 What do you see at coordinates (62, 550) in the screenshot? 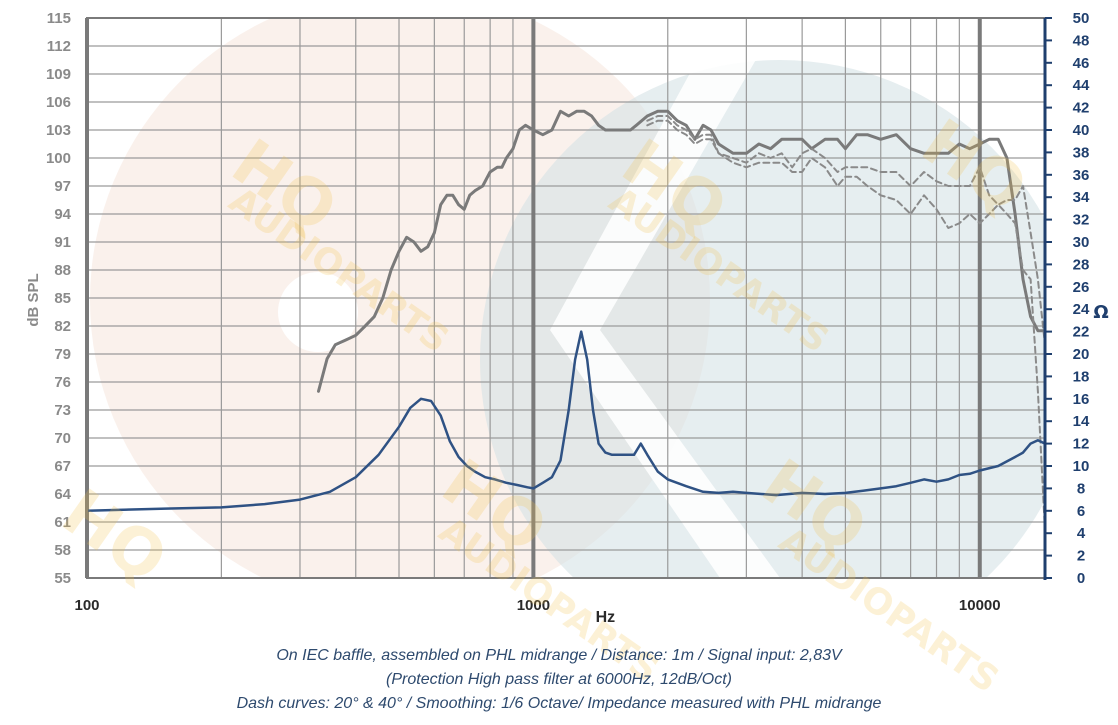
I see `left-tick-label: 58` at bounding box center [62, 550].